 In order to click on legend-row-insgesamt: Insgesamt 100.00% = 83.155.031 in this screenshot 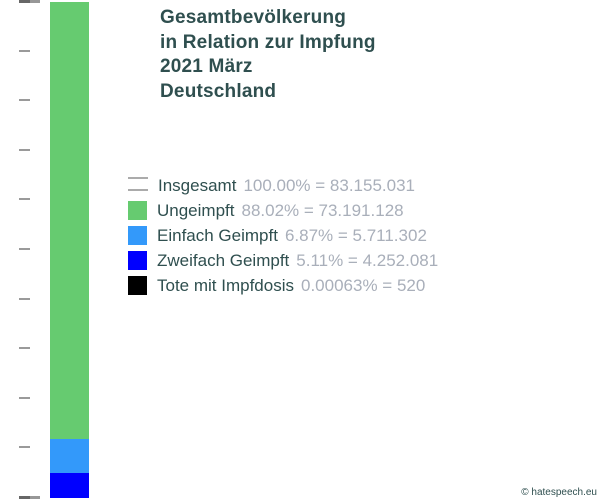, I will do `click(283, 185)`.